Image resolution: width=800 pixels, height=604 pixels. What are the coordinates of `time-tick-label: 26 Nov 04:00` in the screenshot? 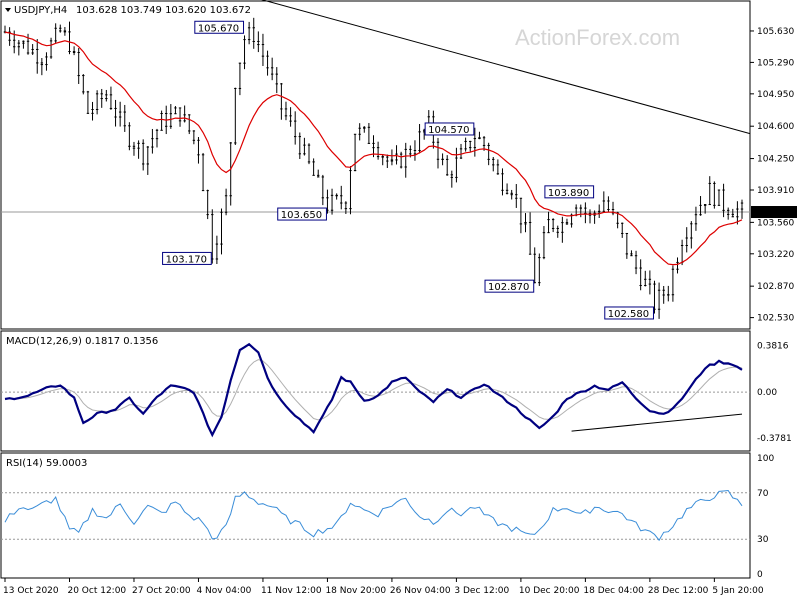 It's located at (420, 591).